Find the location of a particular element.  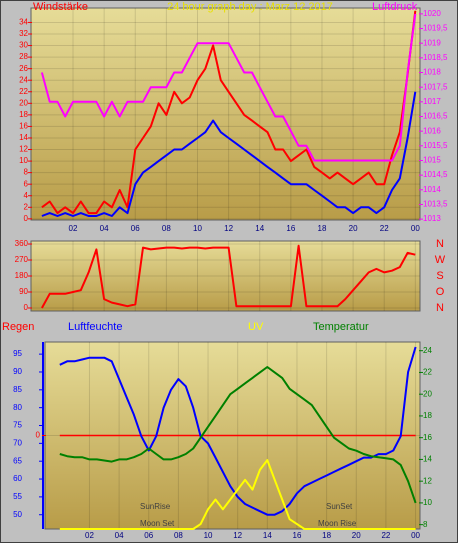

legend-label: UV is located at coordinates (256, 327).